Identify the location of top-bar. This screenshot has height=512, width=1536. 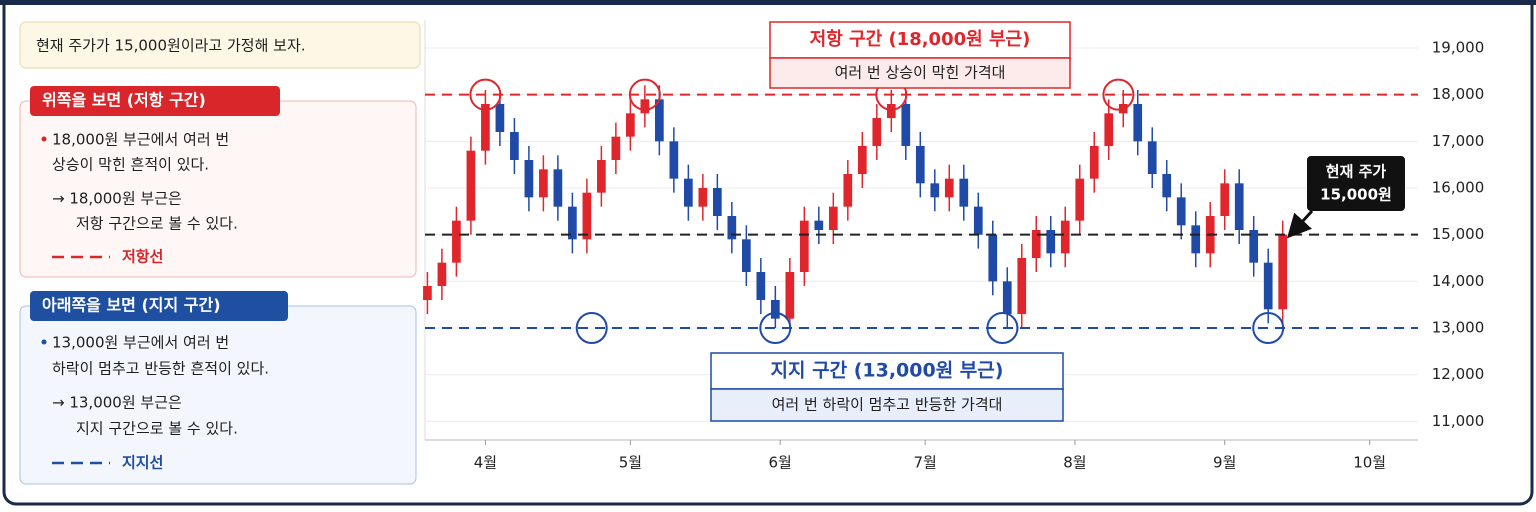
(768, 2).